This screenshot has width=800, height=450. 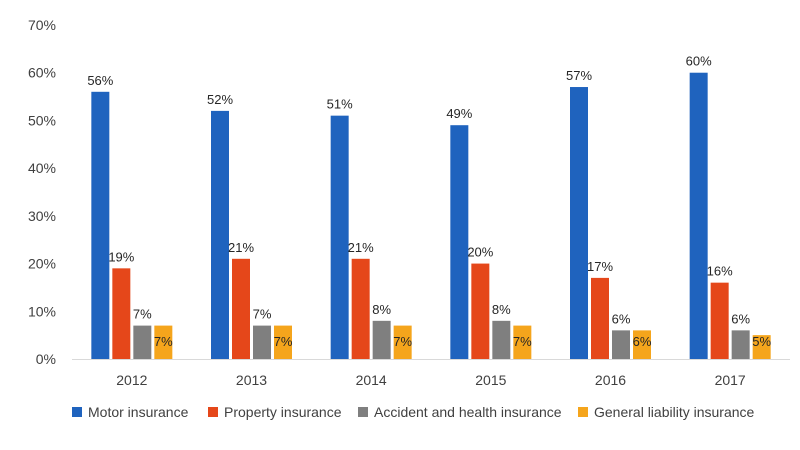 I want to click on data-label-property-insurance-2017: 16%, so click(x=720, y=271).